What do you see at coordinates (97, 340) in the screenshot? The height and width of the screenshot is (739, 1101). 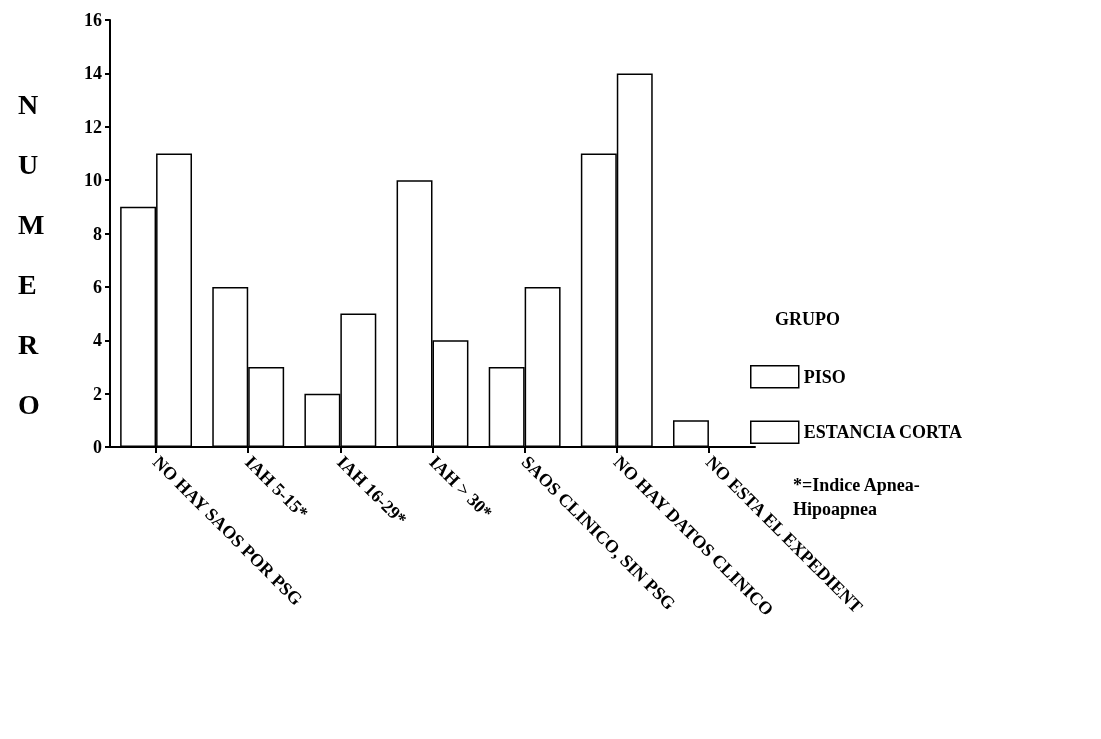 I see `y-tick-label: 4` at bounding box center [97, 340].